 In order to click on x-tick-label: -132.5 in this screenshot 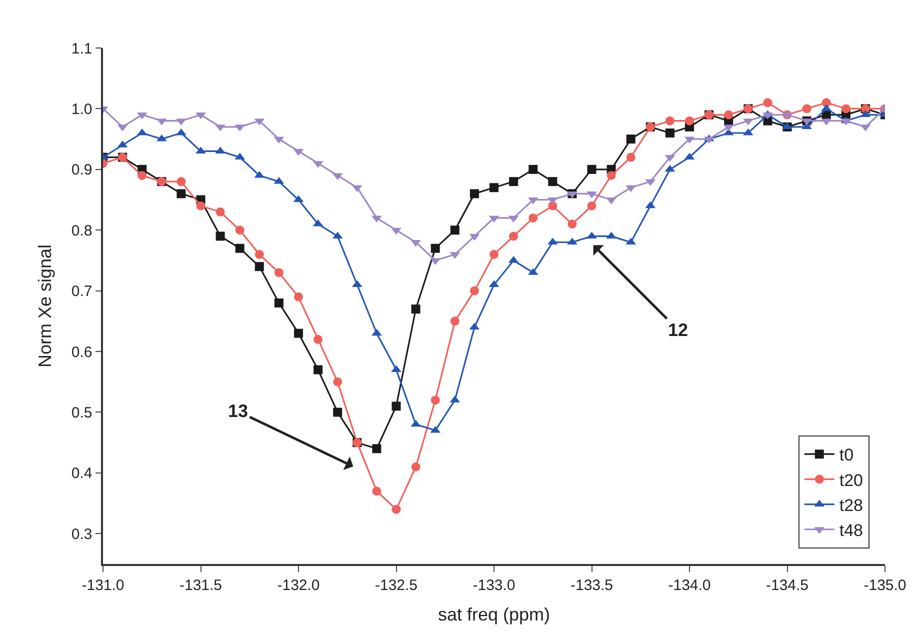, I will do `click(396, 585)`.